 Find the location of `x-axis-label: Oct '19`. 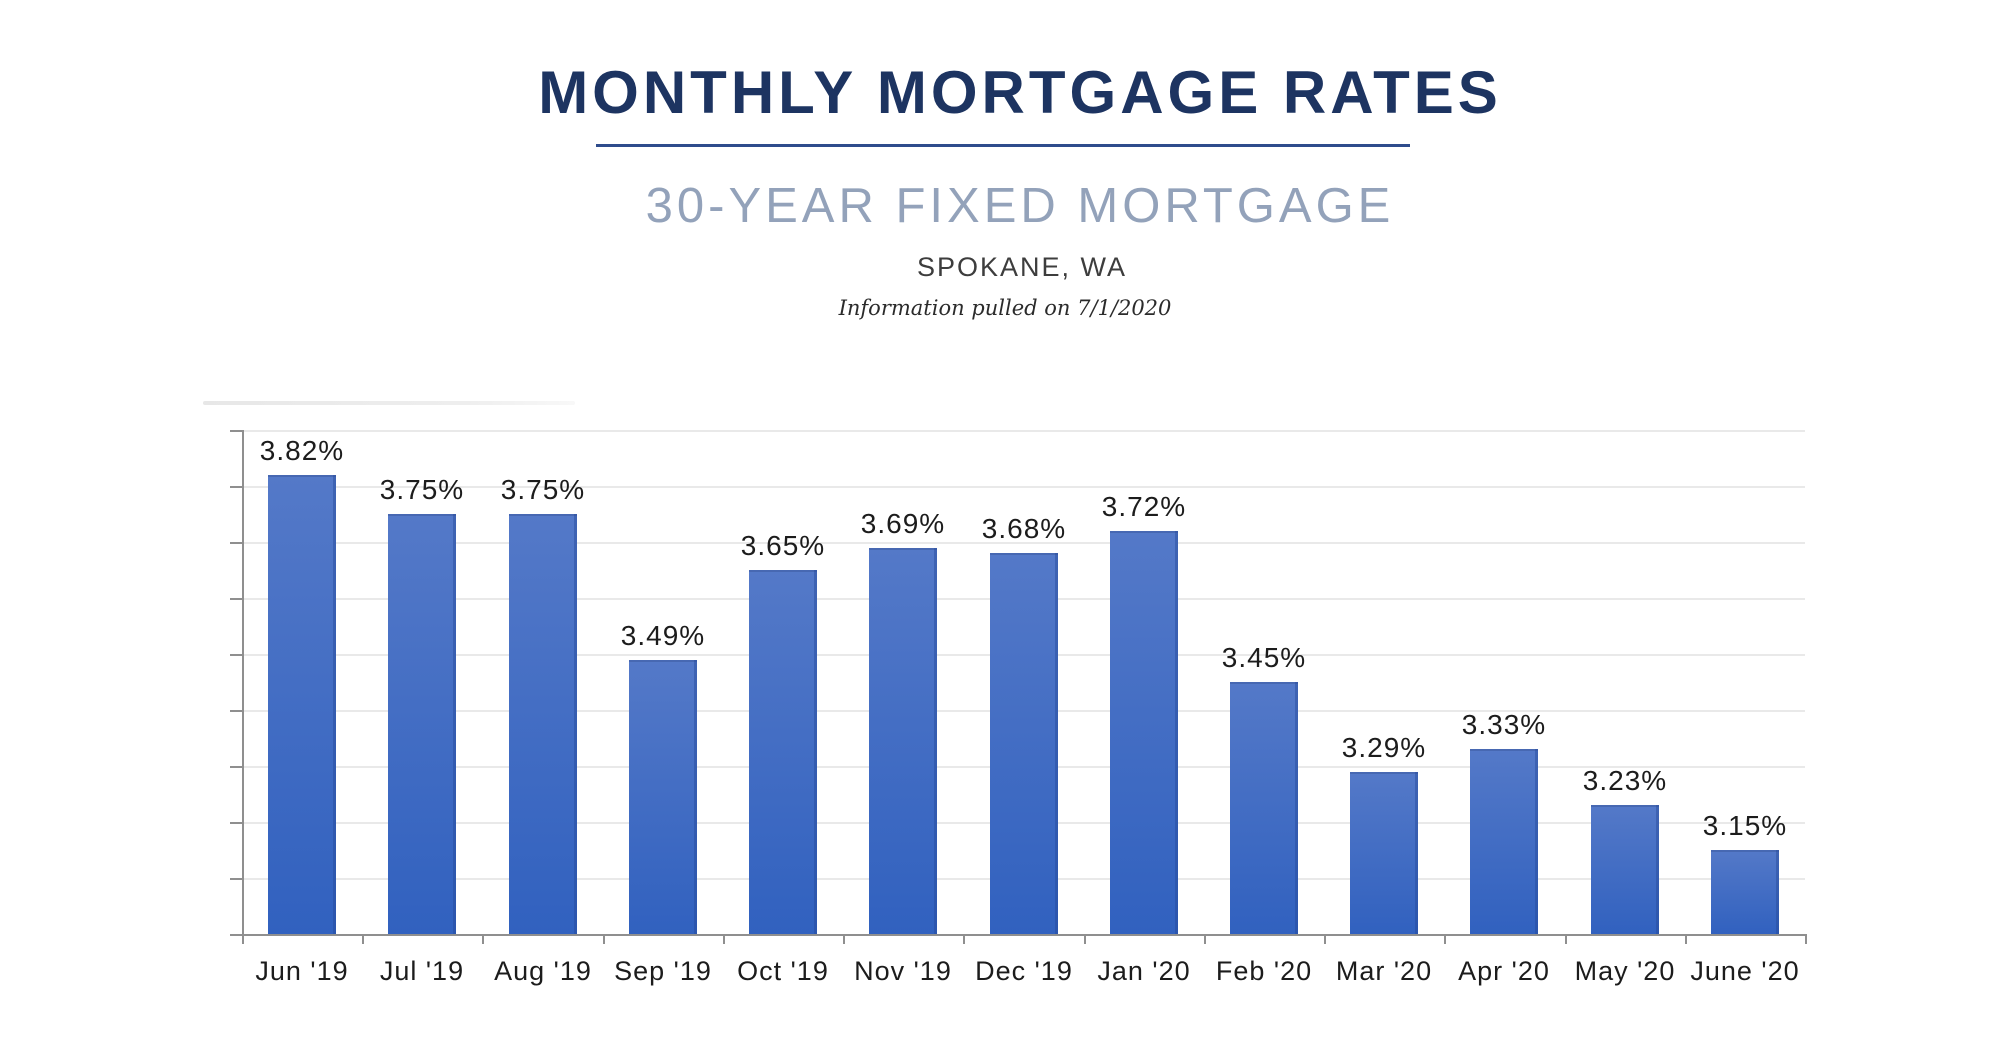

x-axis-label: Oct '19 is located at coordinates (783, 971).